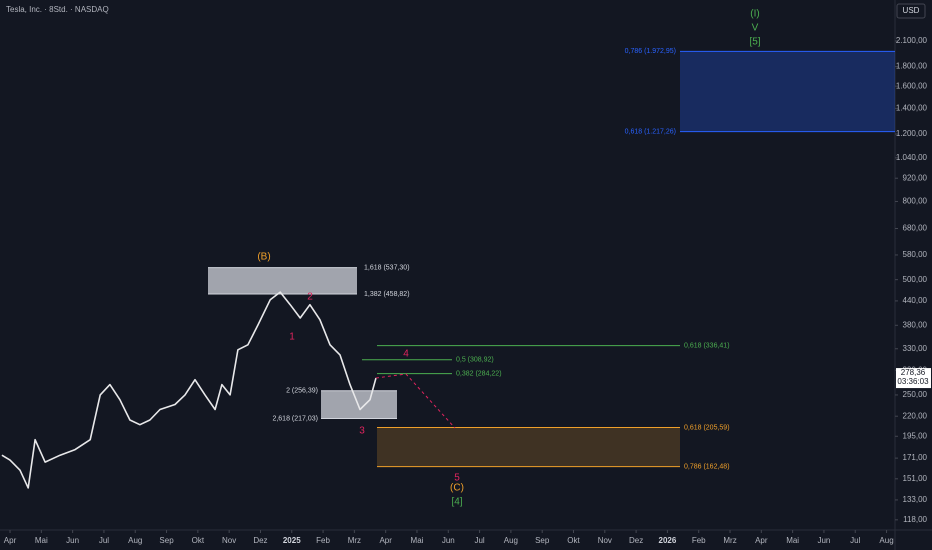 The image size is (932, 550). Describe the element at coordinates (650, 51) in the screenshot. I see `fib-label: 0,786 (1.972,95)` at that location.